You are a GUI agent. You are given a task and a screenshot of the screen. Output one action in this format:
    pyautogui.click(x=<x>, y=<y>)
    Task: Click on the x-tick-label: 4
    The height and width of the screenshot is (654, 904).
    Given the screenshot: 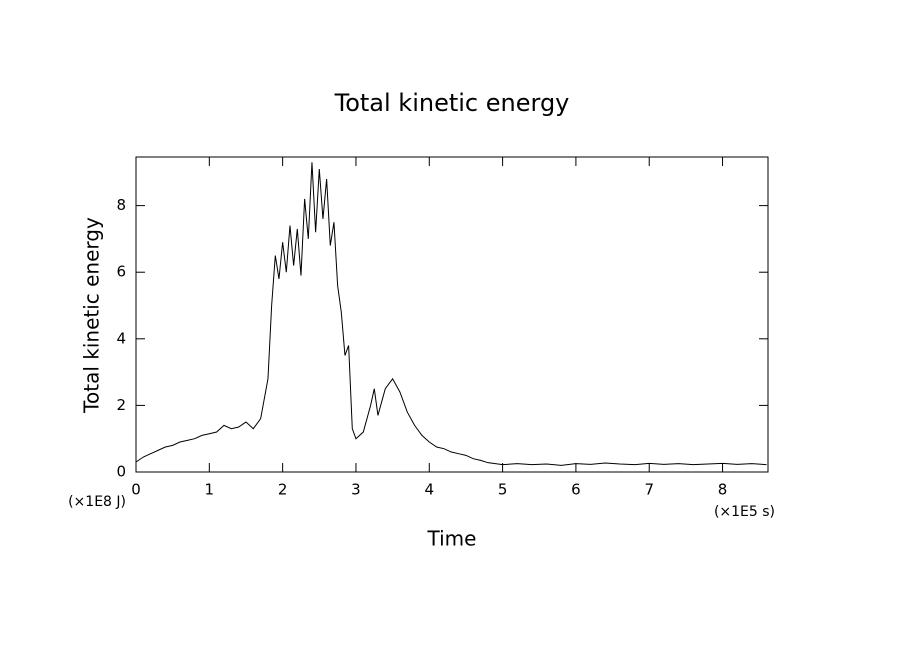 What is the action you would take?
    pyautogui.click(x=429, y=490)
    